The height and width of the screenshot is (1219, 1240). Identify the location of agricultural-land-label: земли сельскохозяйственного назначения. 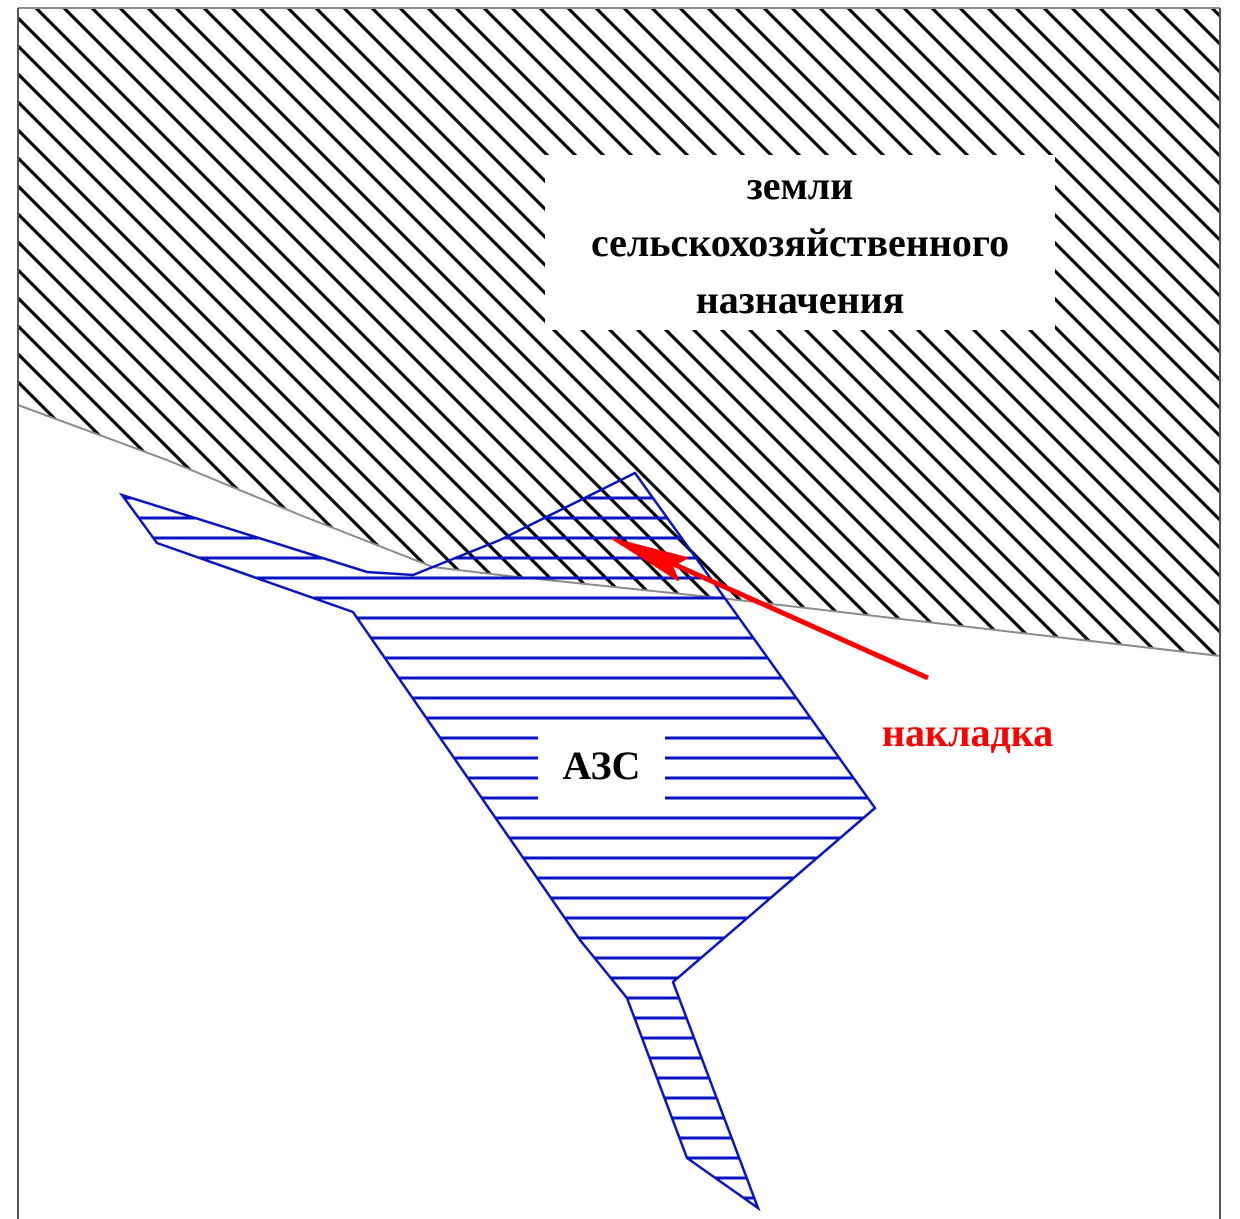
(800, 242).